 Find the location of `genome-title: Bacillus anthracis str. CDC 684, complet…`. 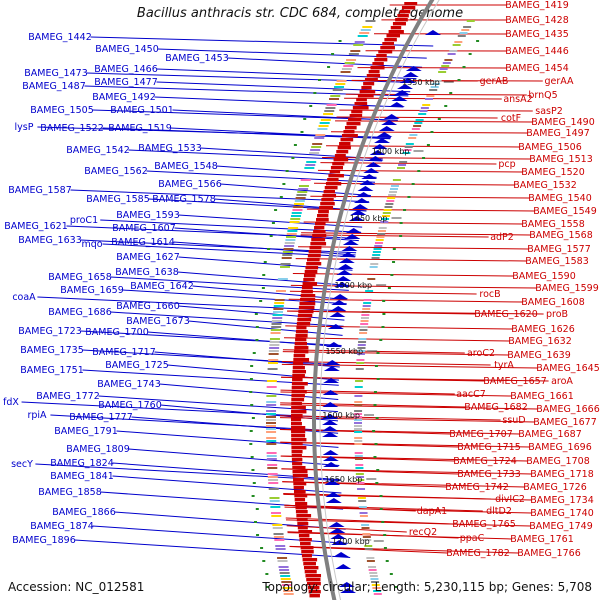

genome-title: Bacillus anthracis str. CDC 684, complet… is located at coordinates (300, 13).